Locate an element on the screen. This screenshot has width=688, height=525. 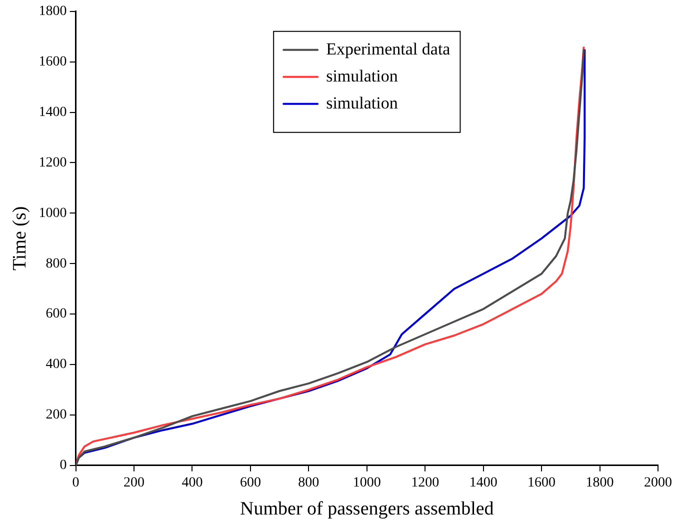
x-tick-label: 1000 is located at coordinates (366, 482).